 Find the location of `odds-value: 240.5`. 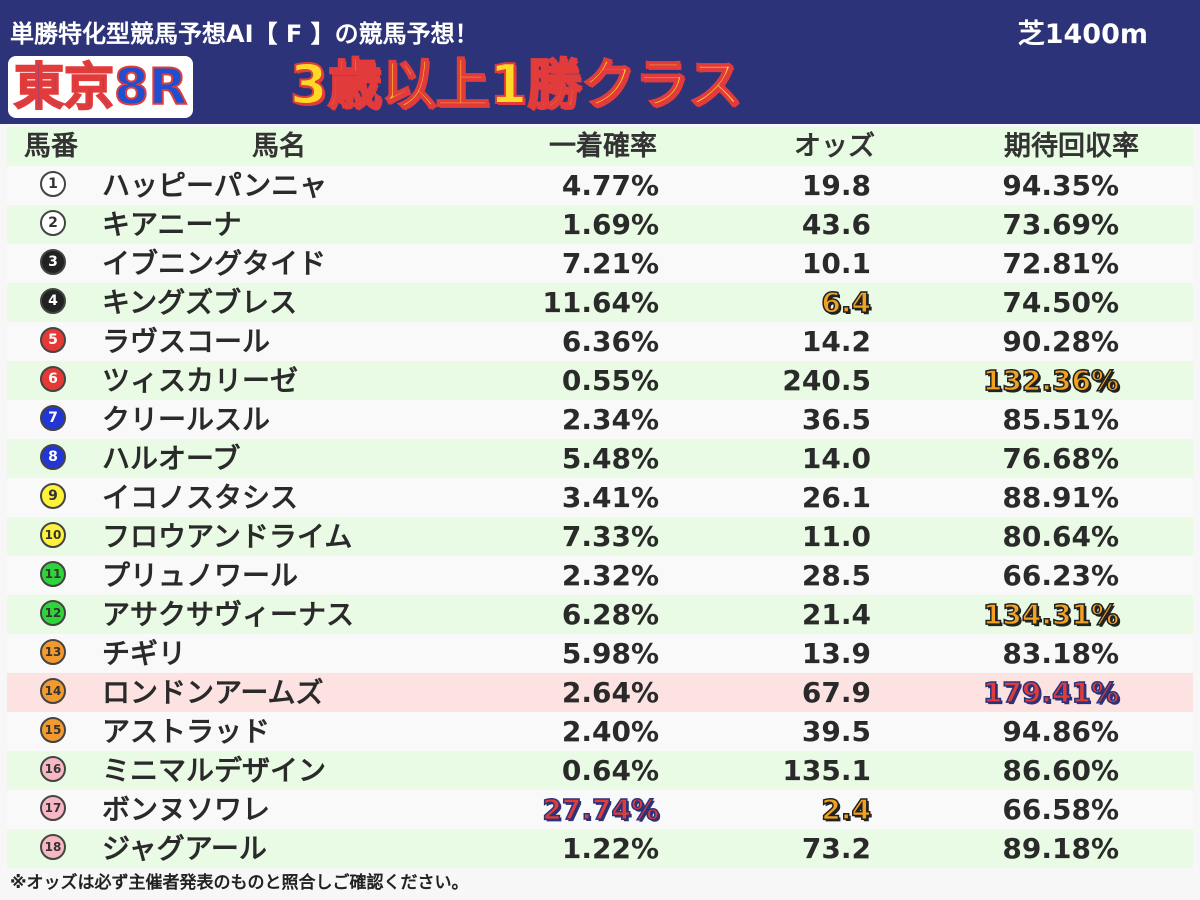

odds-value: 240.5 is located at coordinates (826, 380).